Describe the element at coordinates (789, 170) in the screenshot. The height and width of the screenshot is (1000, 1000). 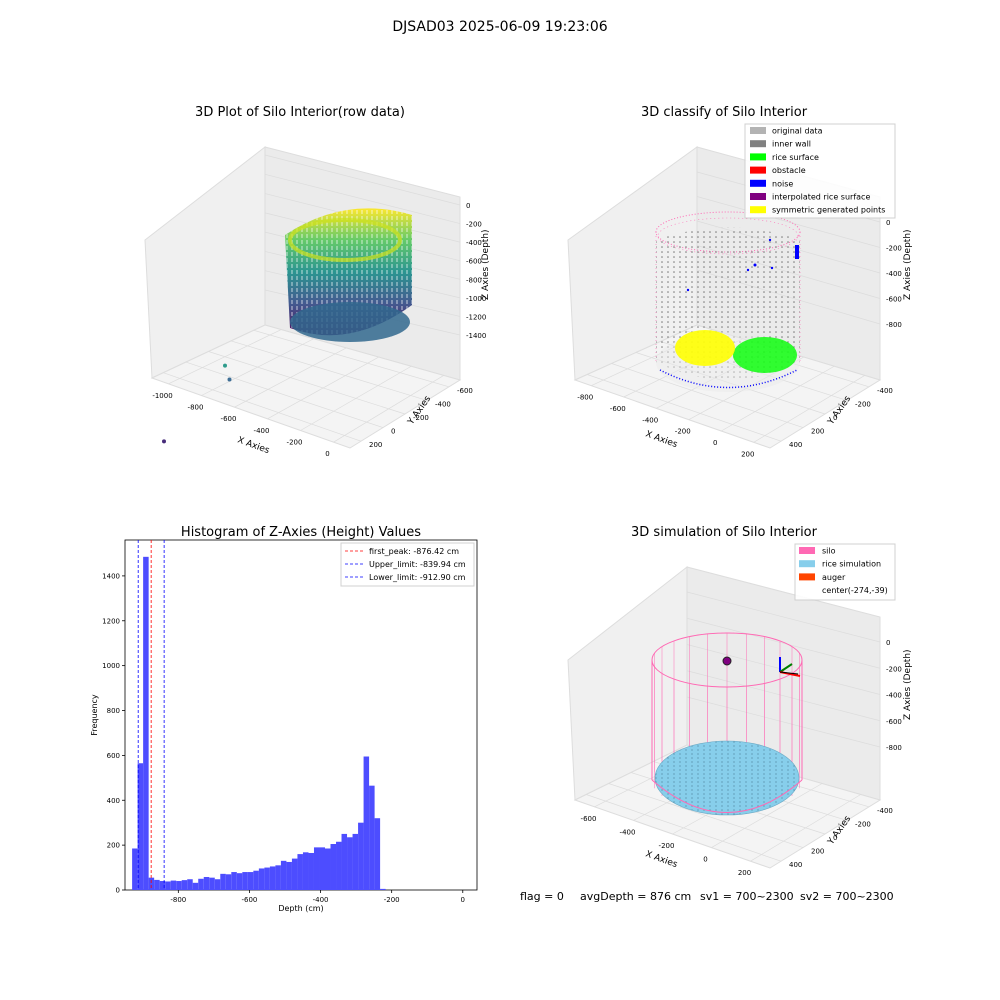
I see `legend-label: obstacle` at that location.